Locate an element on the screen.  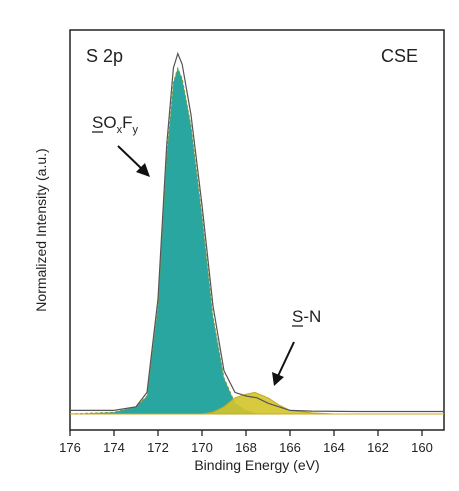
s-n-component-area is located at coordinates (257, 403).